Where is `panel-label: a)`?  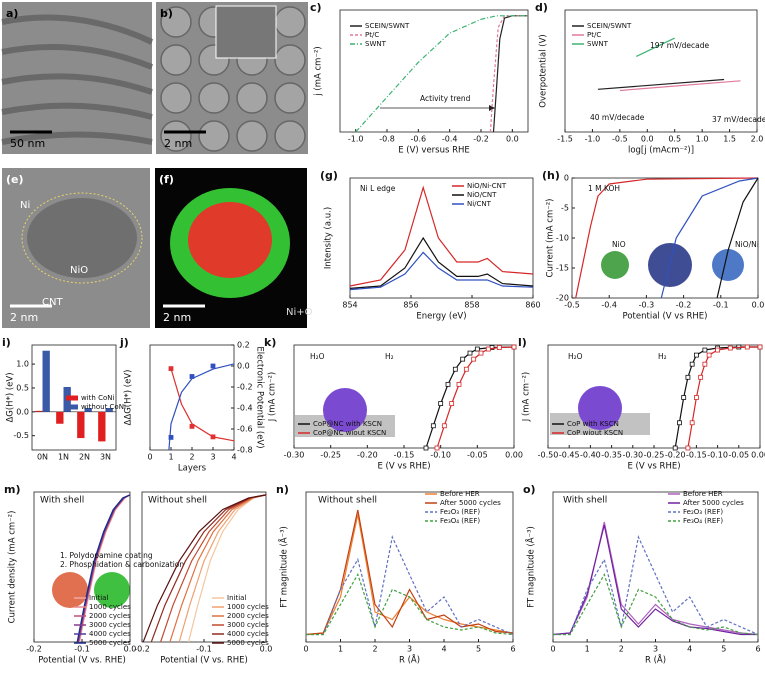
panel-label: a) is located at coordinates (12, 13).